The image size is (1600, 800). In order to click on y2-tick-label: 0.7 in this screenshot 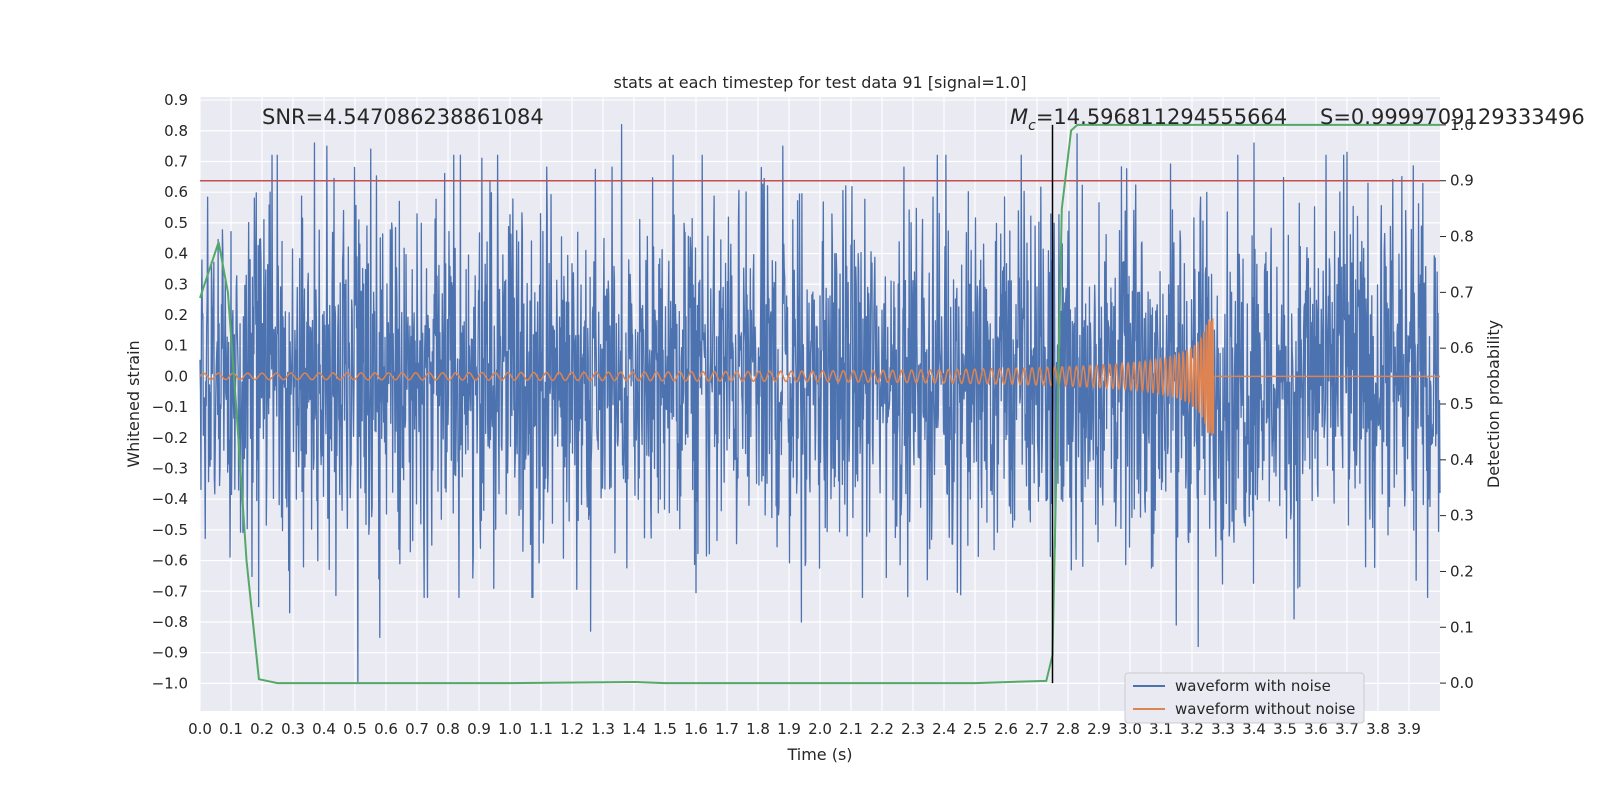, I will do `click(1462, 292)`.